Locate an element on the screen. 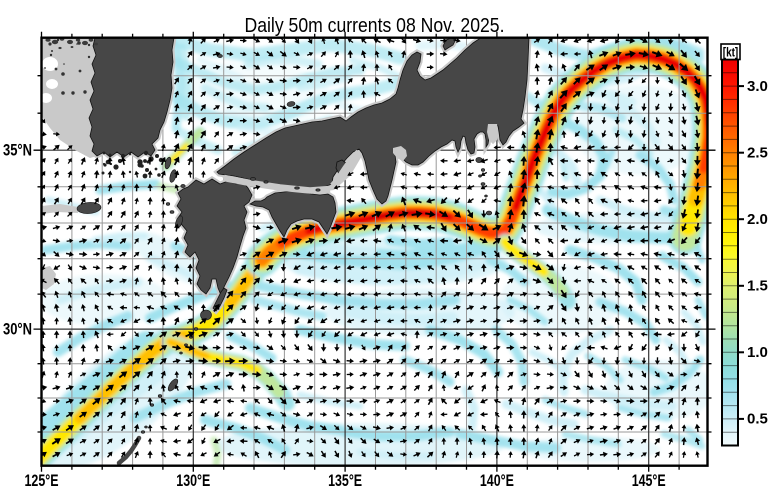 Image resolution: width=770 pixels, height=496 pixels. svg-text:Daily 50m currents 08 Nov. 202: Daily 50m currents 08 Nov. 2025. is located at coordinates (375, 25).